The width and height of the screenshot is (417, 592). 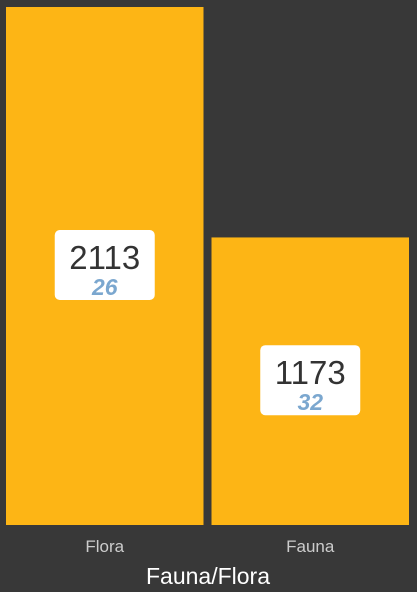 What do you see at coordinates (104, 257) in the screenshot?
I see `data-label-value-flora: 2113` at bounding box center [104, 257].